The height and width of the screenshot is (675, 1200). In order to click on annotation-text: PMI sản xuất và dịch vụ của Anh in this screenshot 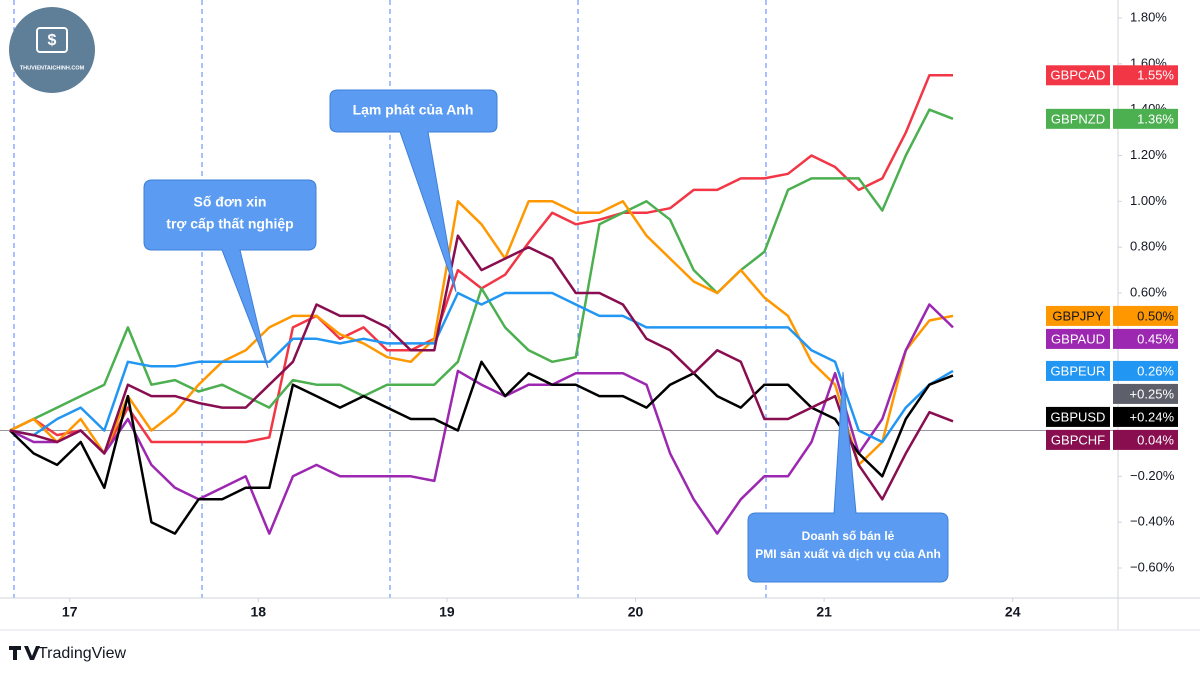, I will do `click(848, 554)`.